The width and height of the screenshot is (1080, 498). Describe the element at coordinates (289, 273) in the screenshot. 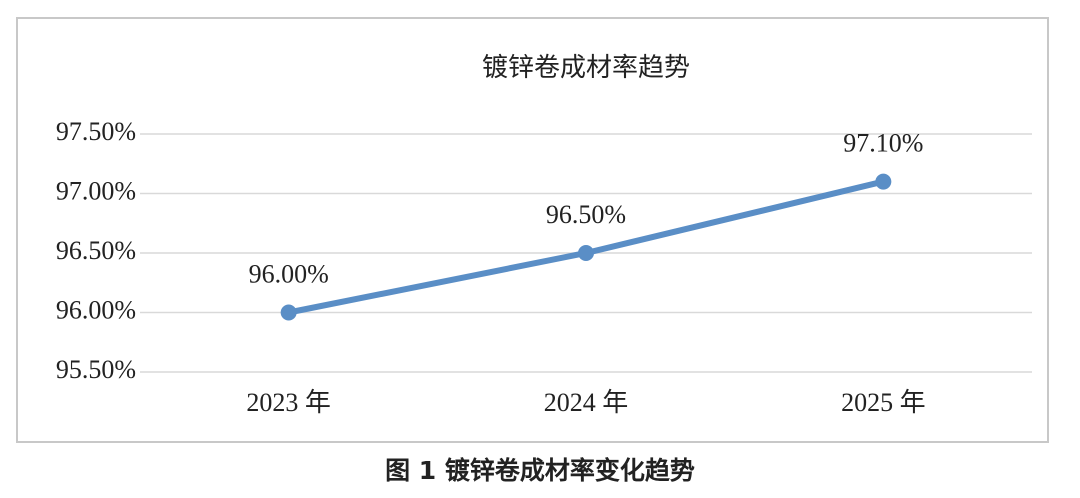

I see `data-label: 96.00%` at that location.